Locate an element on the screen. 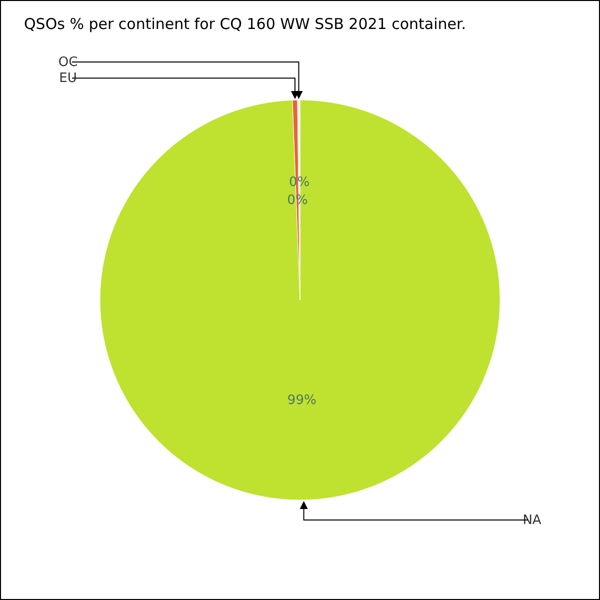  data-label: 99% is located at coordinates (301, 400).